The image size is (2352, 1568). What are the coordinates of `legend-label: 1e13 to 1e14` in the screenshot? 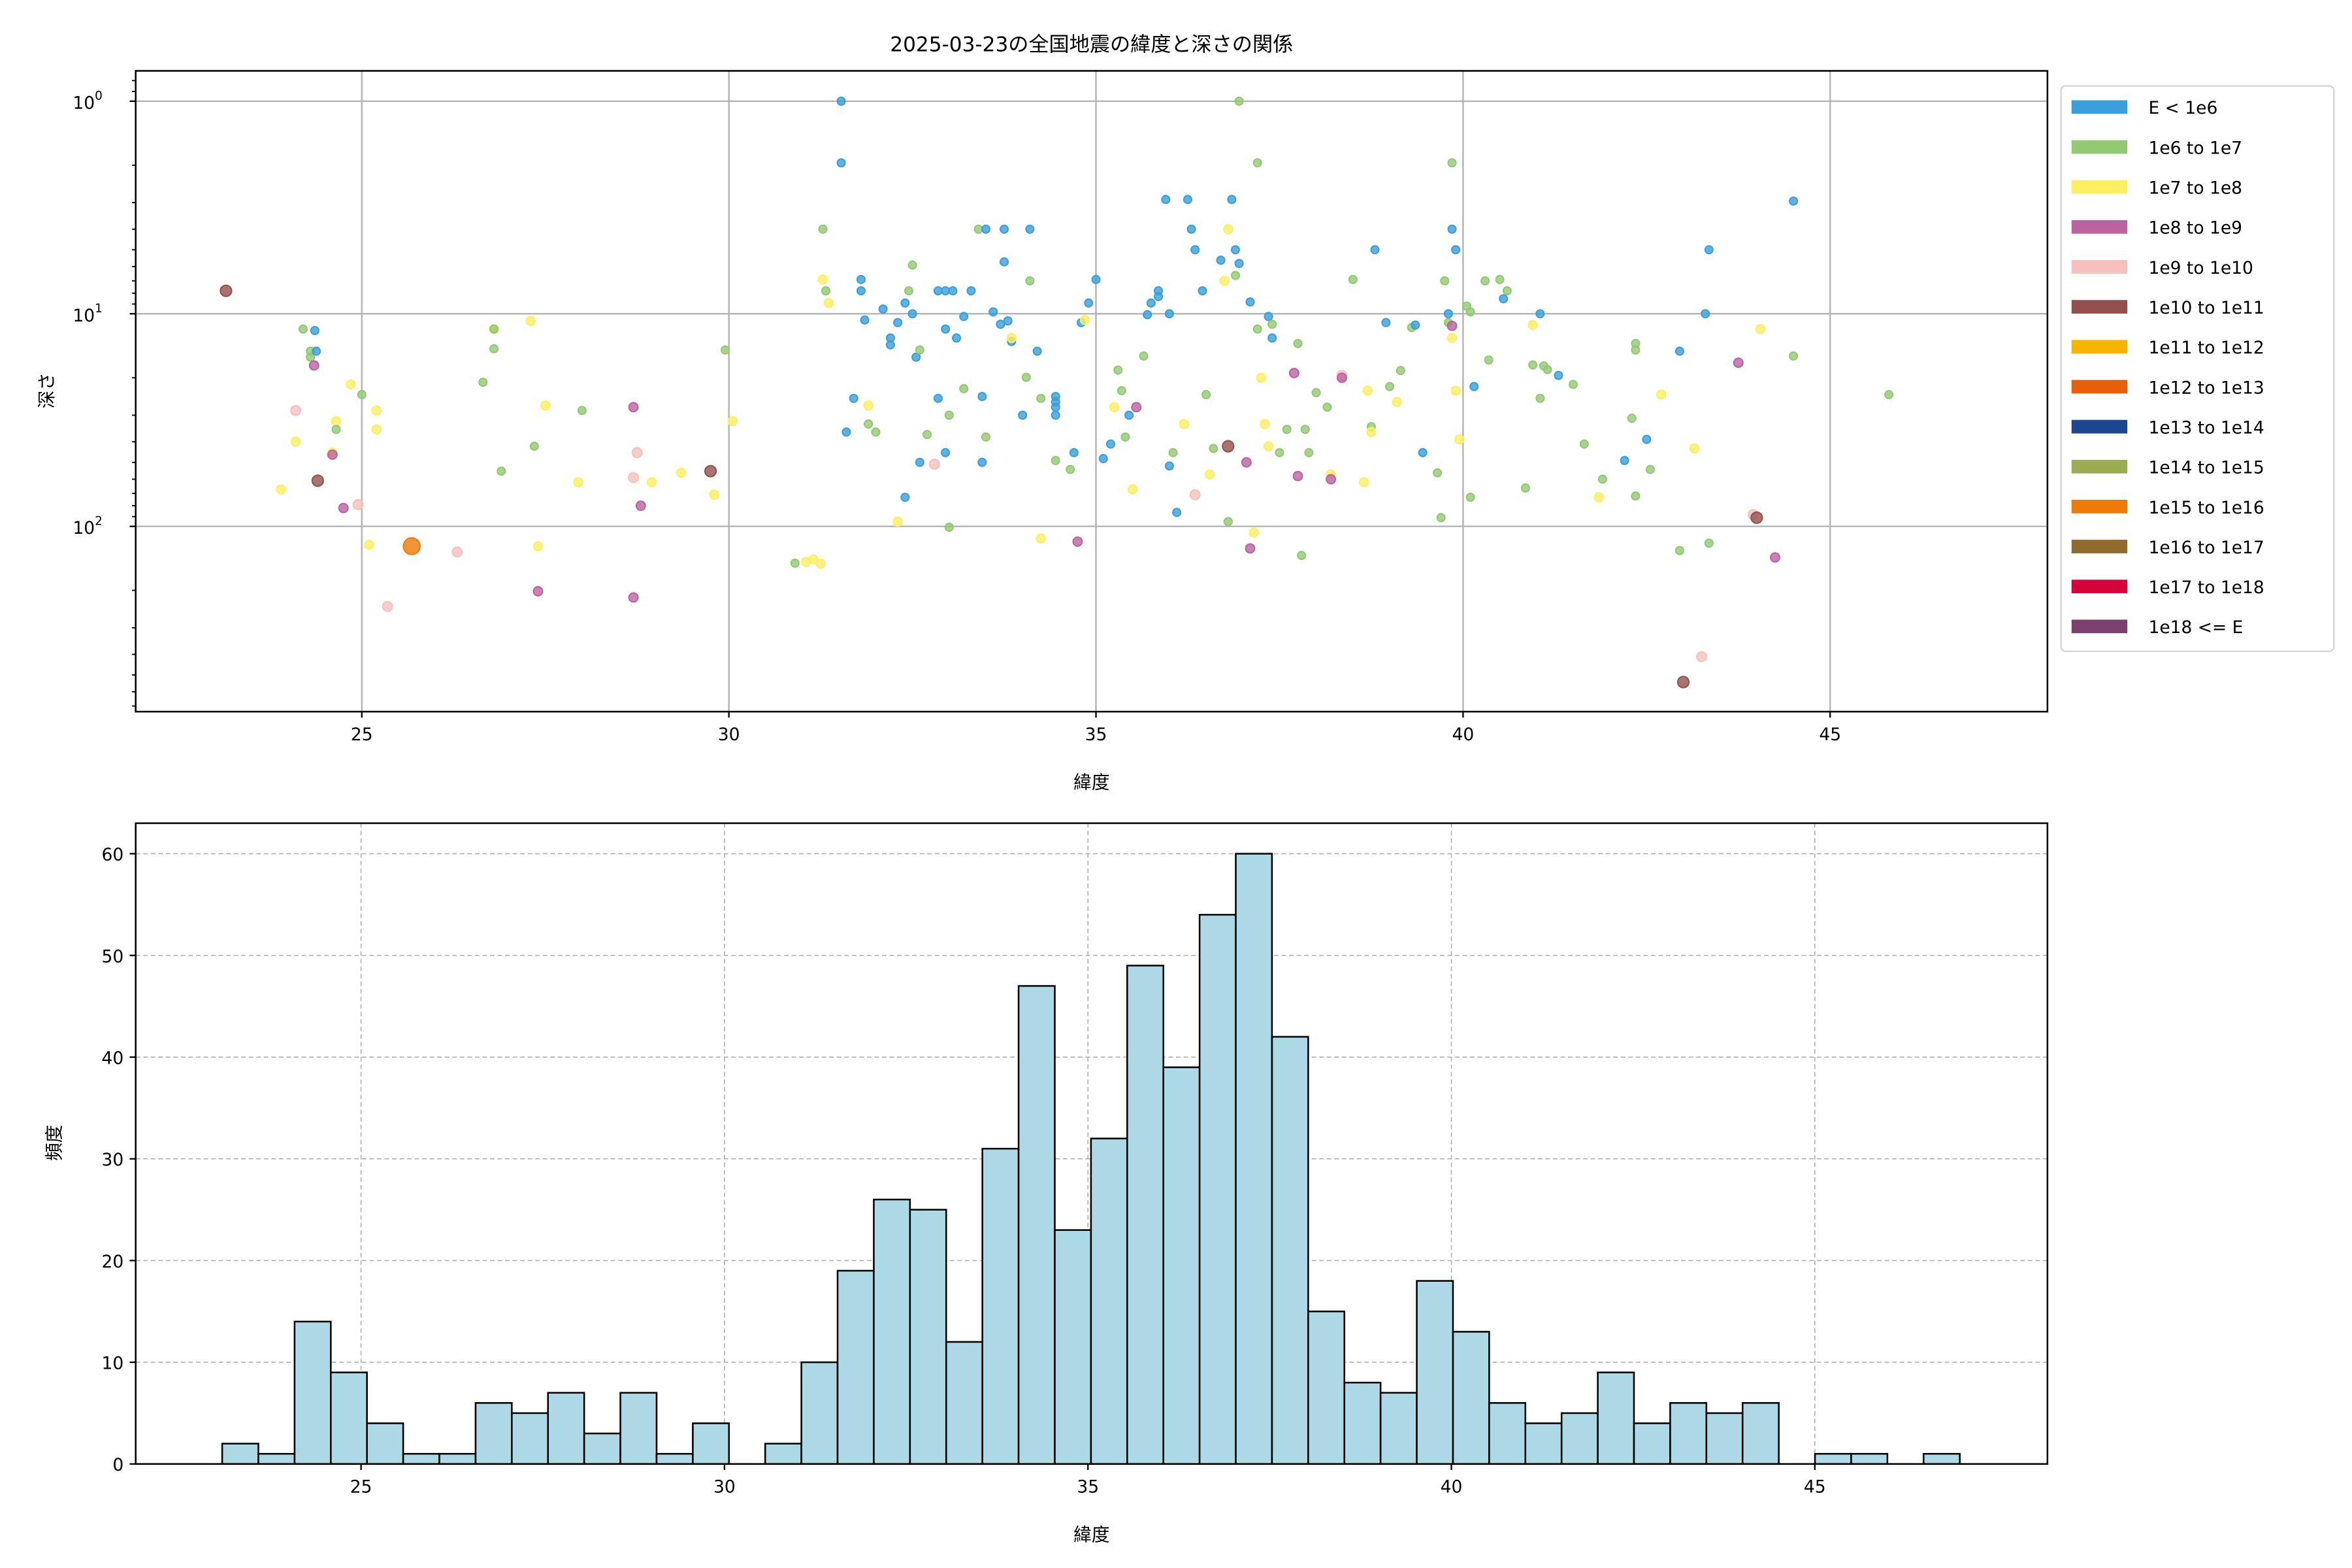 It's located at (2206, 427).